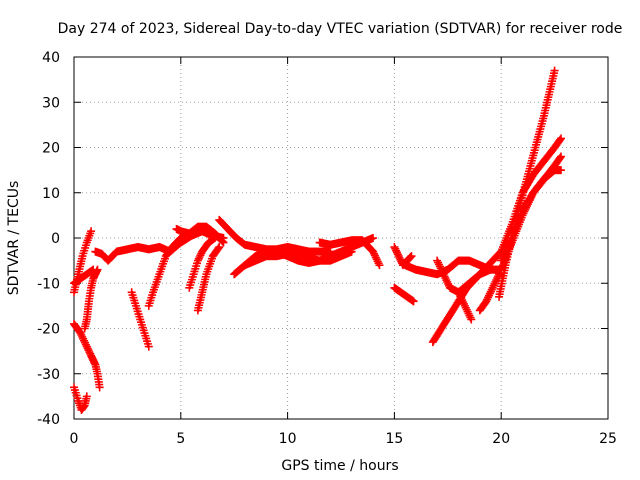 This screenshot has height=480, width=640. Describe the element at coordinates (288, 439) in the screenshot. I see `x-tick-label: 10` at that location.